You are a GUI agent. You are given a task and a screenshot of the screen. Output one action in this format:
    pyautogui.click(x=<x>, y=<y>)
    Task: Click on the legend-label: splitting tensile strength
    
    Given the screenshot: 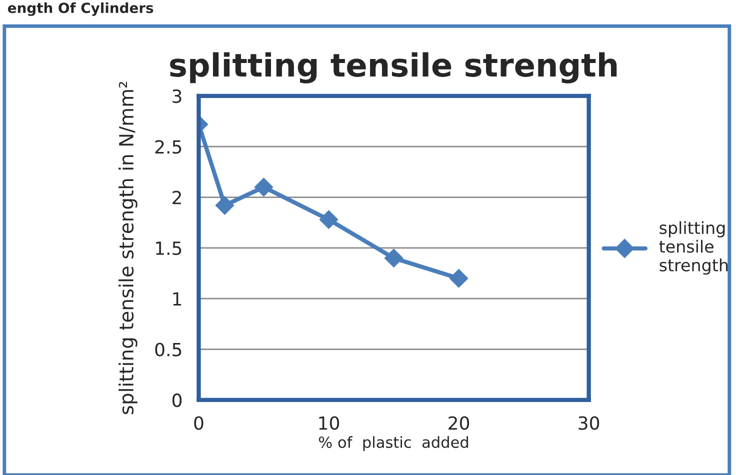 What is the action you would take?
    pyautogui.click(x=693, y=248)
    